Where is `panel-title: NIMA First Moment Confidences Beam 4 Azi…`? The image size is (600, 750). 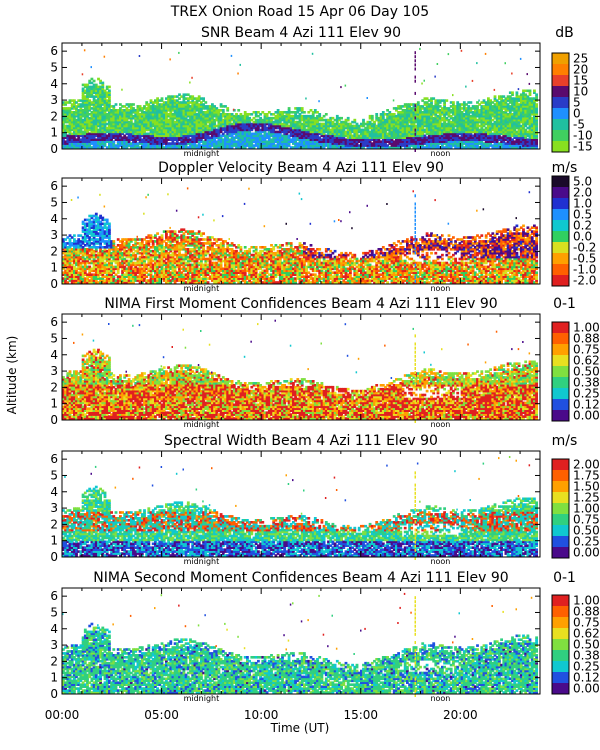
panel-title: NIMA First Moment Confidences Beam 4 Azi… is located at coordinates (300, 304).